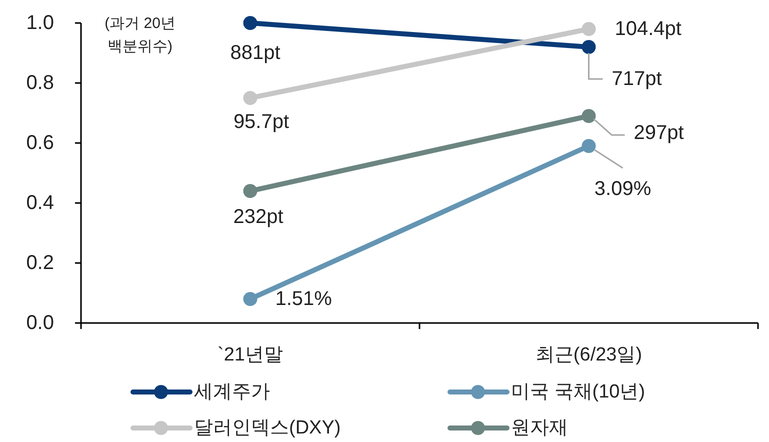  What do you see at coordinates (588, 355) in the screenshot?
I see `x-tick-label: 최근(6/23일)` at bounding box center [588, 355].